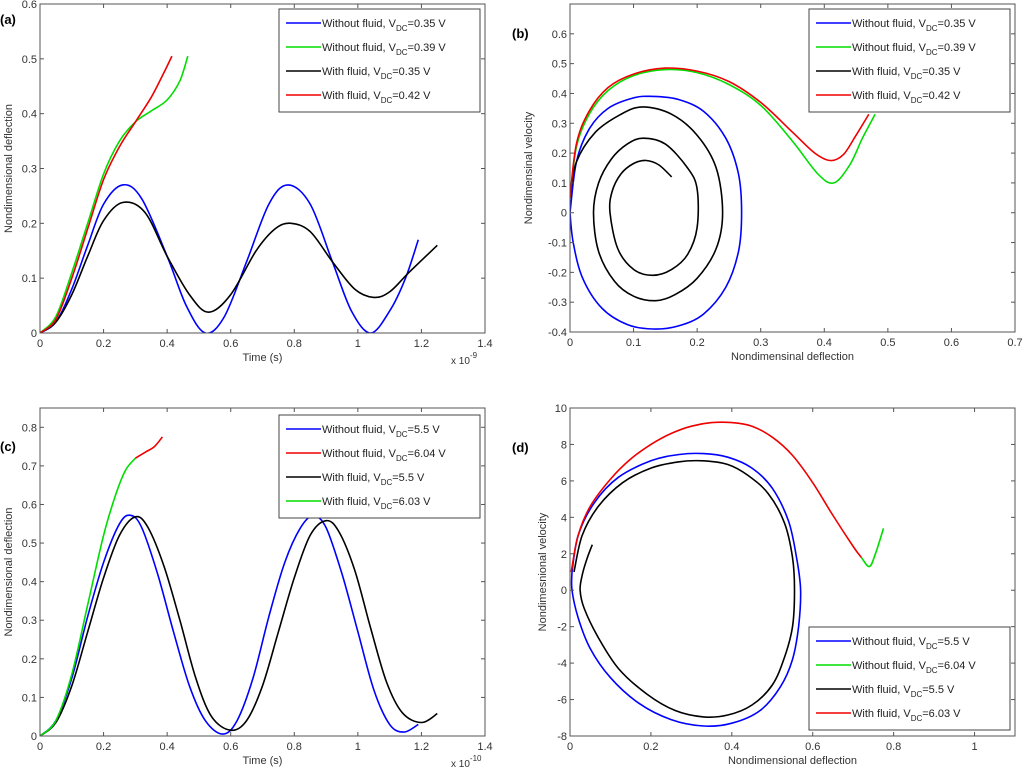 The image size is (1024, 774). Describe the element at coordinates (543, 571) in the screenshot. I see `y-axis-label: Nondimesnional velocity` at that location.